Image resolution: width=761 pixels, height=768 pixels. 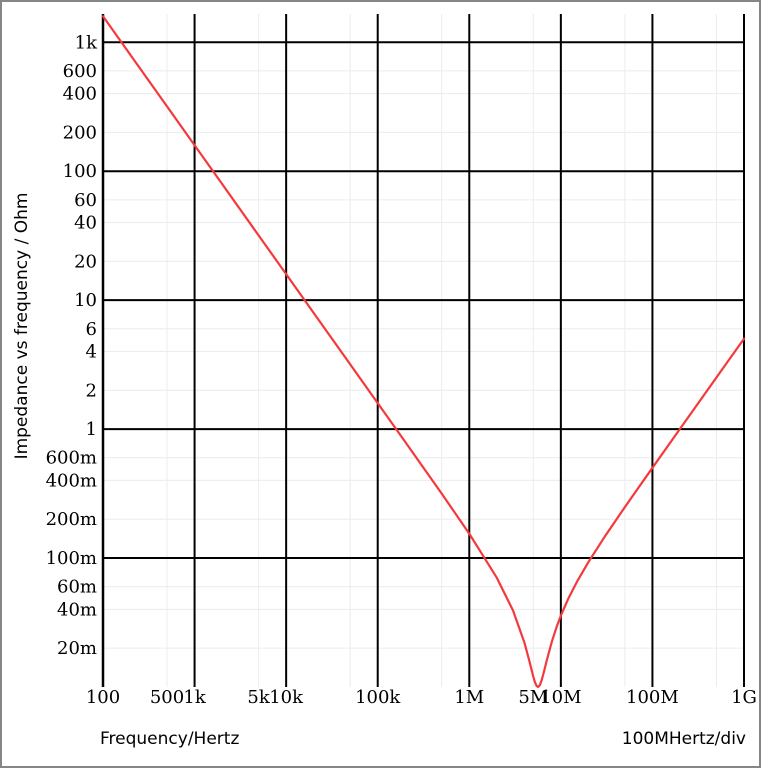 What do you see at coordinates (744, 697) in the screenshot?
I see `x-tick-label: 1G` at bounding box center [744, 697].